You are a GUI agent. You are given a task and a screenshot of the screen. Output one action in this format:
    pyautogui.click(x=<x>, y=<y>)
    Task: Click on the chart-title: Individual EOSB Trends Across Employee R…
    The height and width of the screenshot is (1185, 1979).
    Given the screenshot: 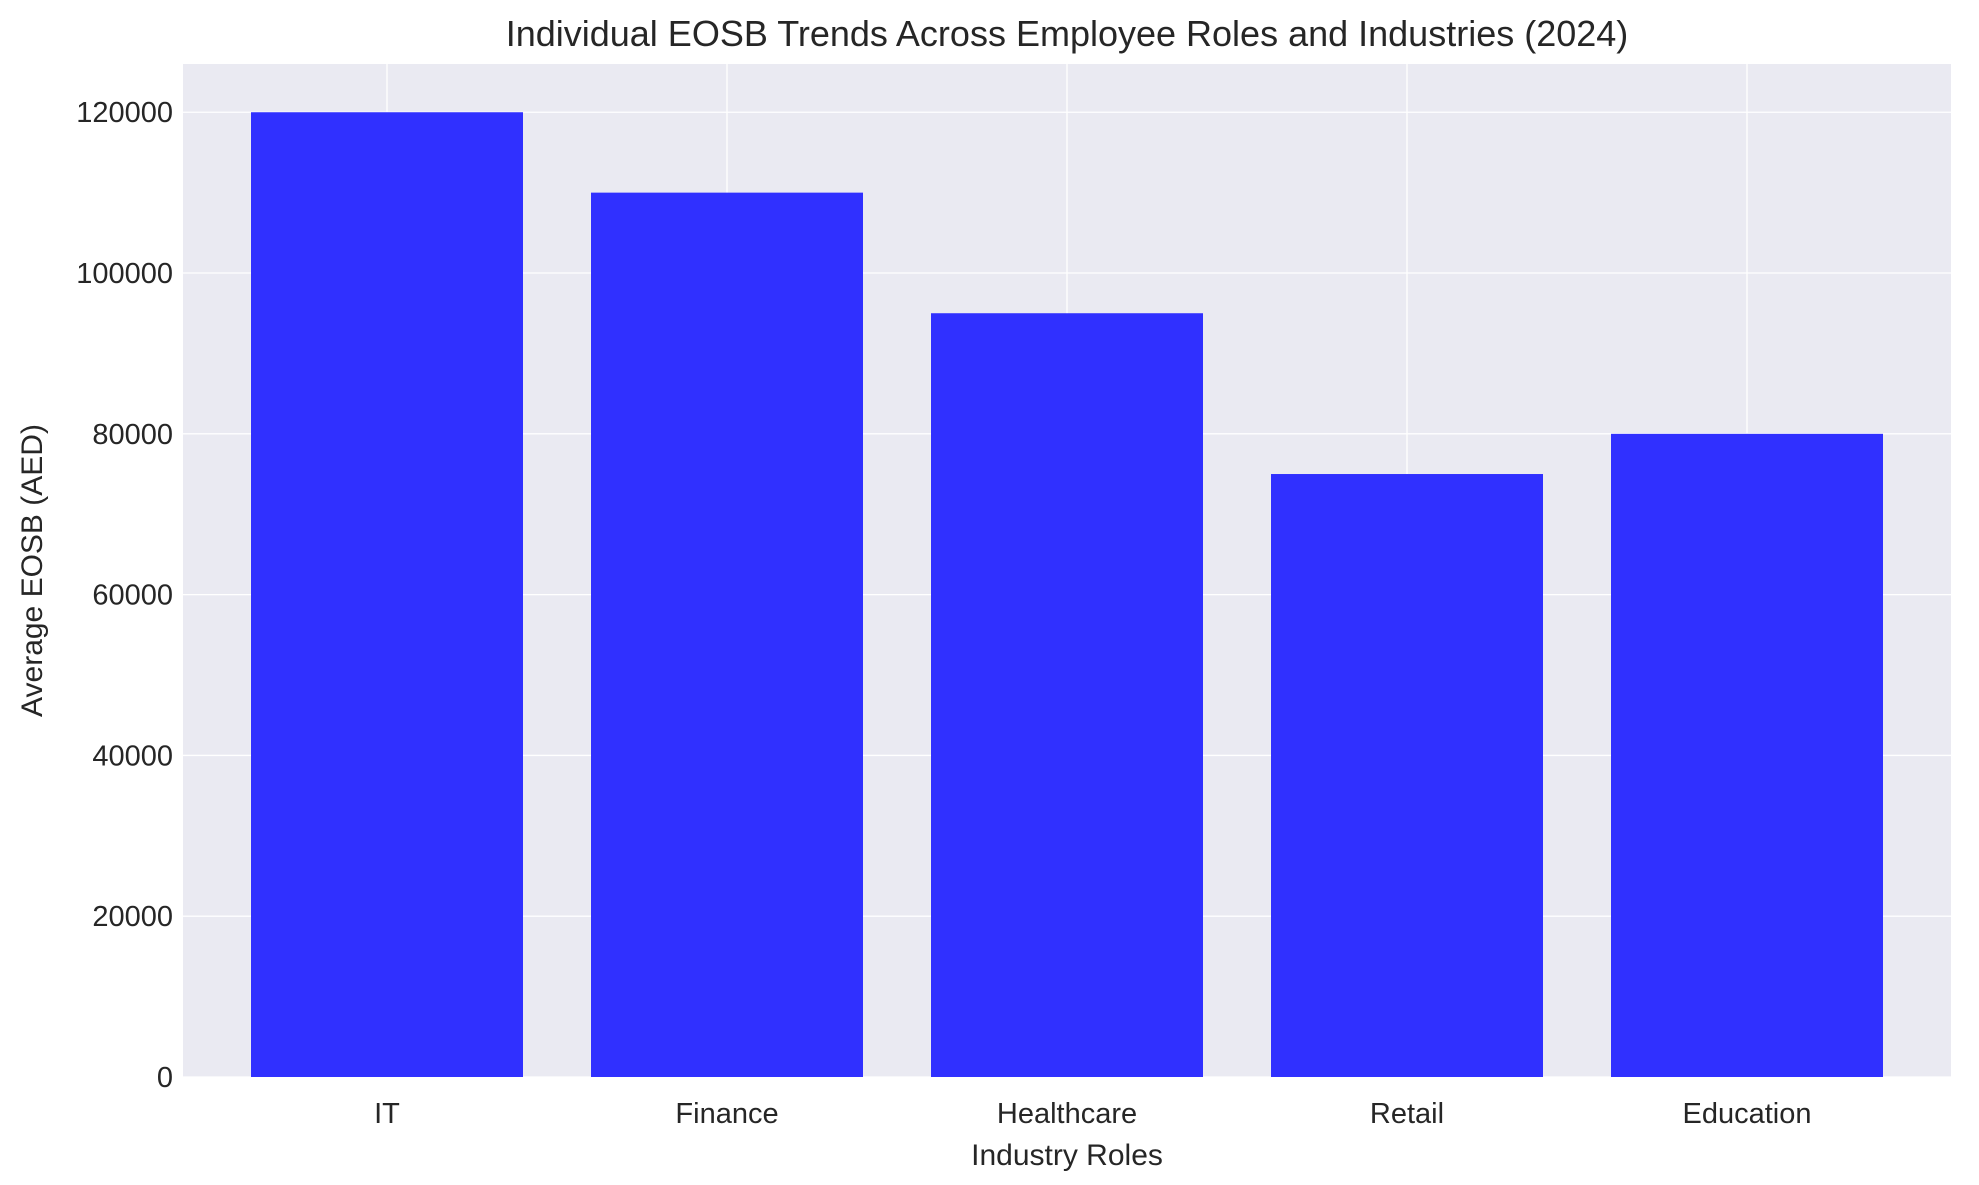 What is the action you would take?
    pyautogui.click(x=1067, y=33)
    